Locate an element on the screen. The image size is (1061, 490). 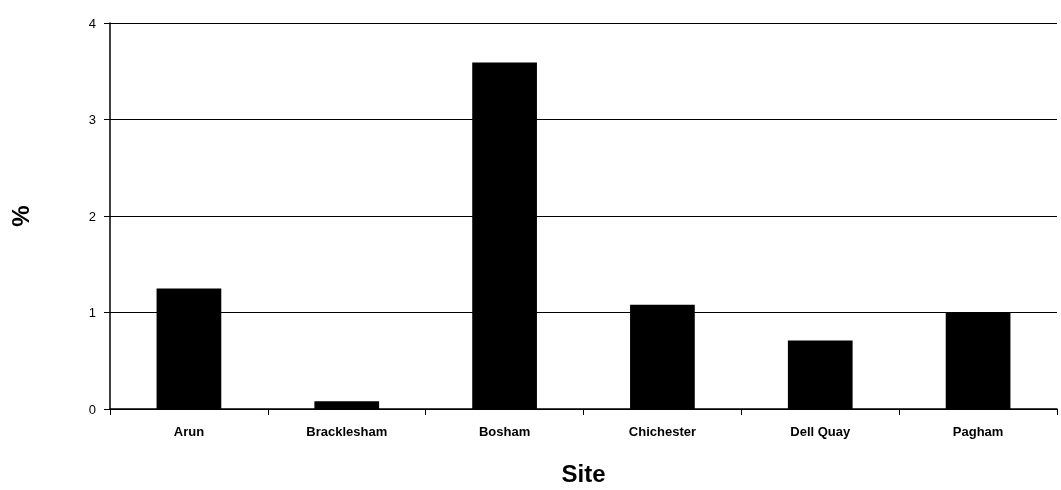
x-tick-label: Bracklesham is located at coordinates (347, 431).